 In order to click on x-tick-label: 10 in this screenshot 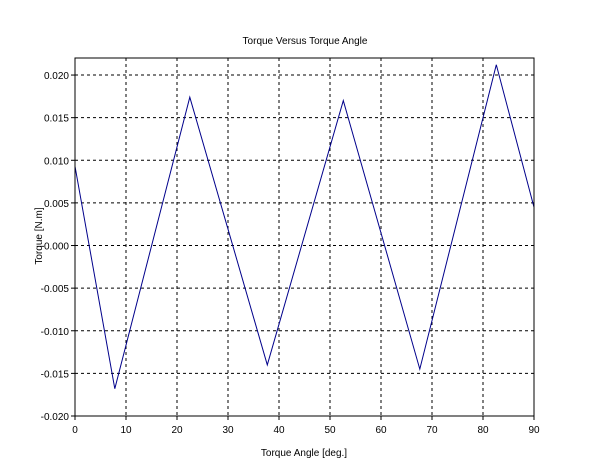, I will do `click(126, 430)`.